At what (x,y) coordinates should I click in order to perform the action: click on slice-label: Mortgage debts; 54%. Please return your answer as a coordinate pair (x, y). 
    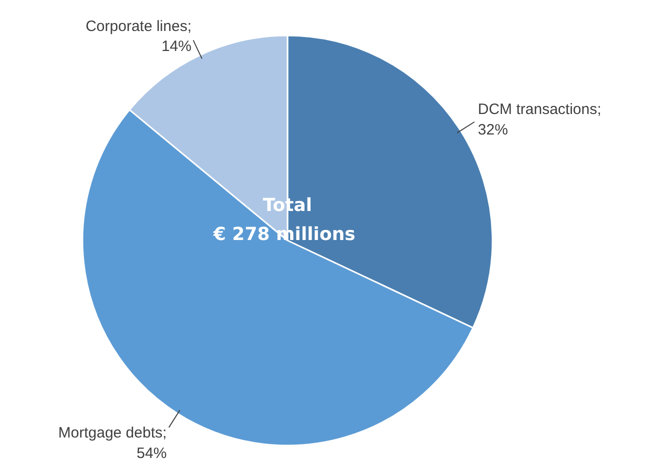
    Looking at the image, I should click on (112, 443).